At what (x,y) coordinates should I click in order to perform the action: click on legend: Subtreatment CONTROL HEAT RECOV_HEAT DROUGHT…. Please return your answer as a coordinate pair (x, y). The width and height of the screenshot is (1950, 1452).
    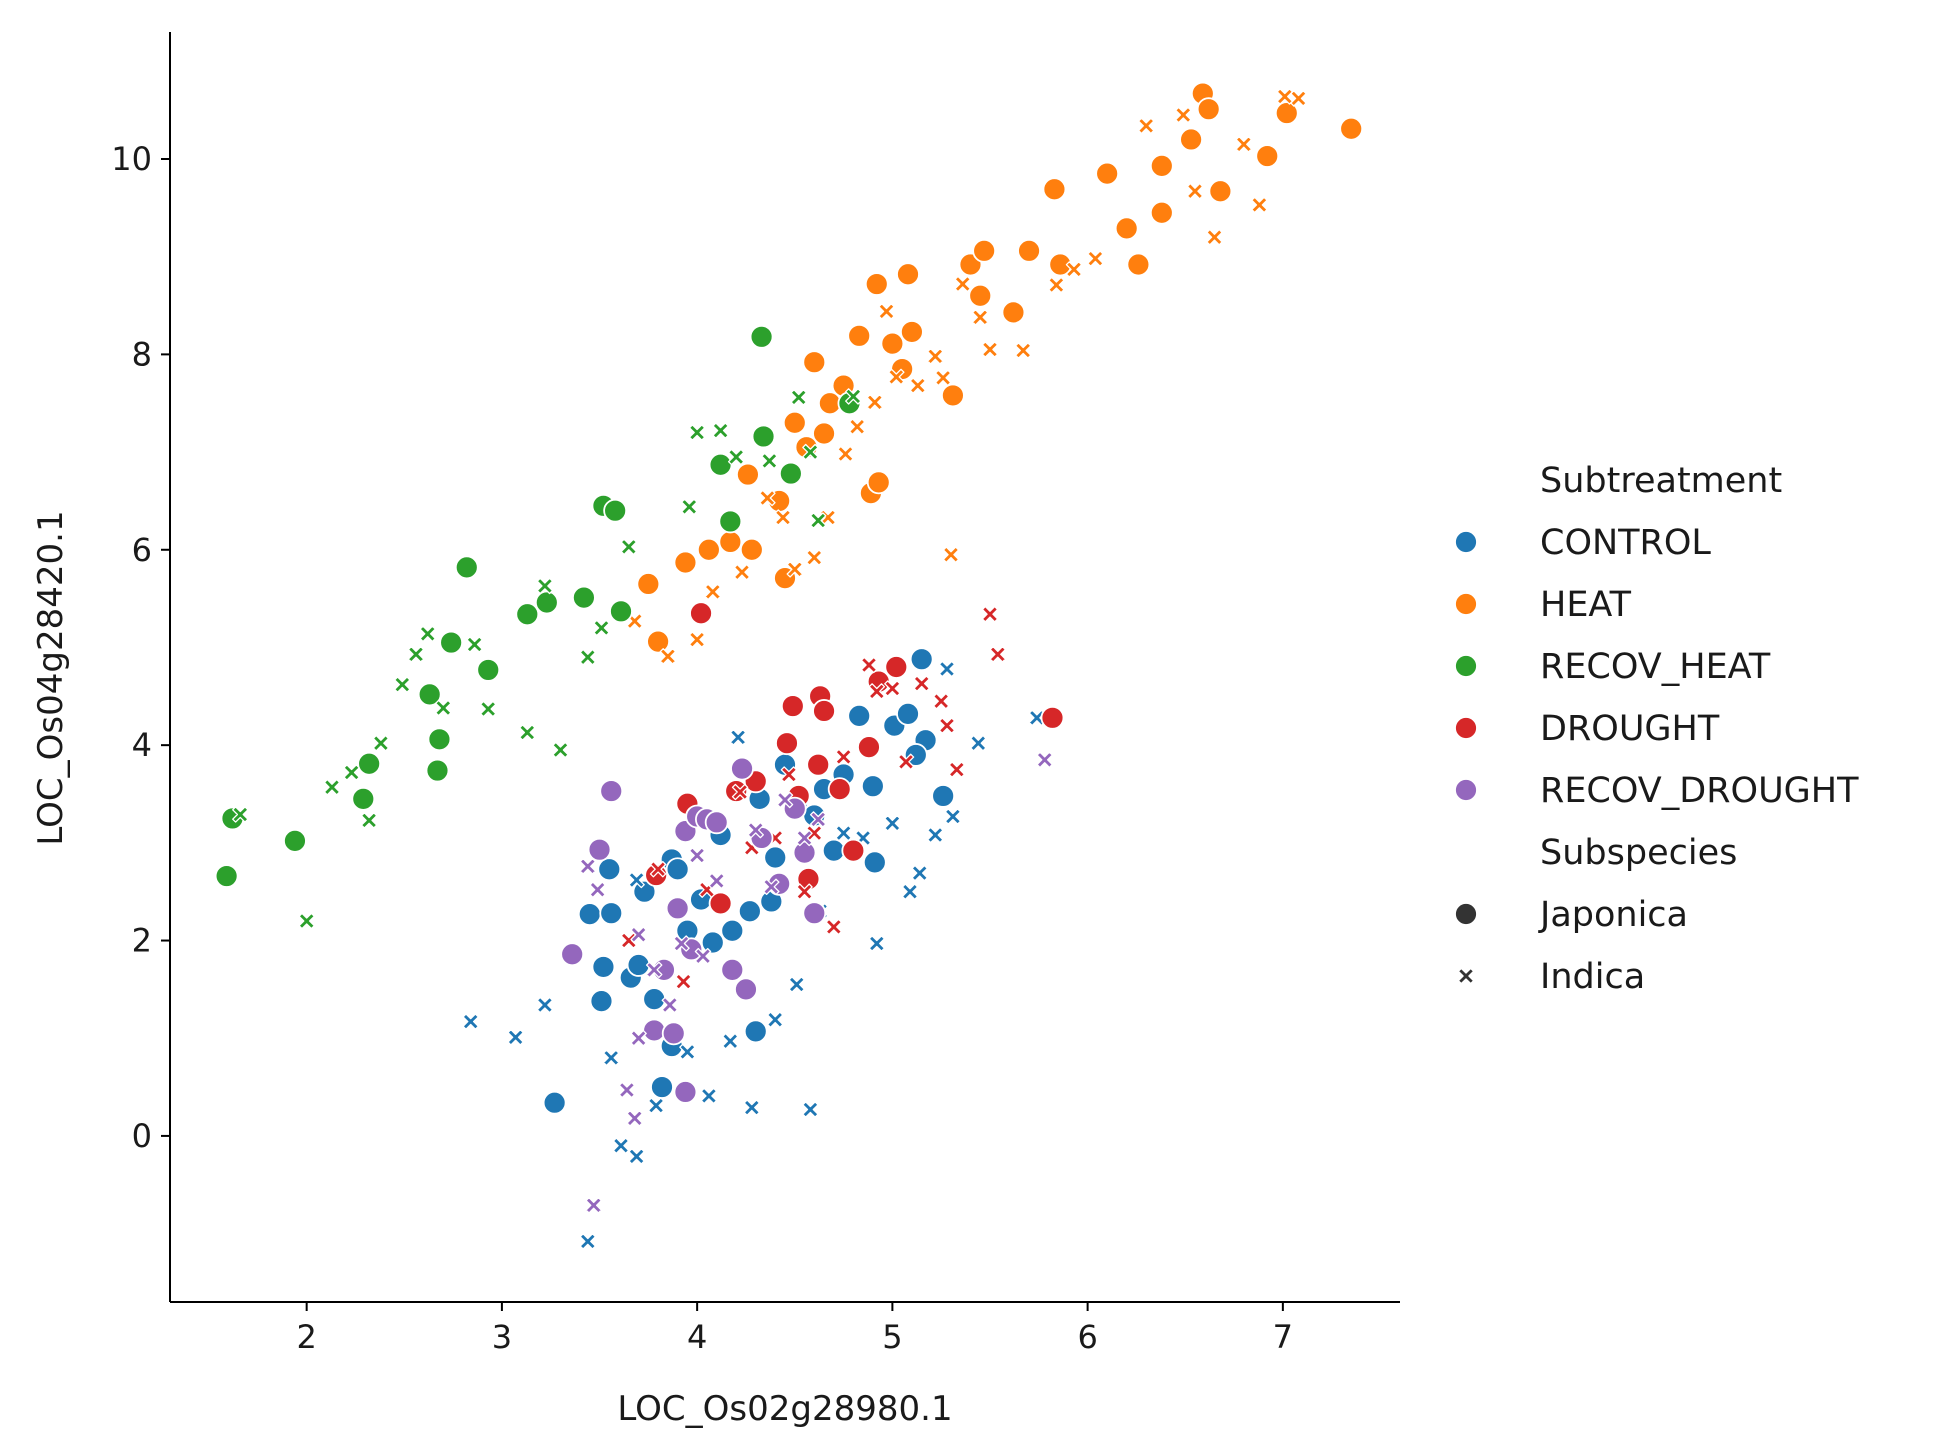
    Looking at the image, I should click on (1656, 729).